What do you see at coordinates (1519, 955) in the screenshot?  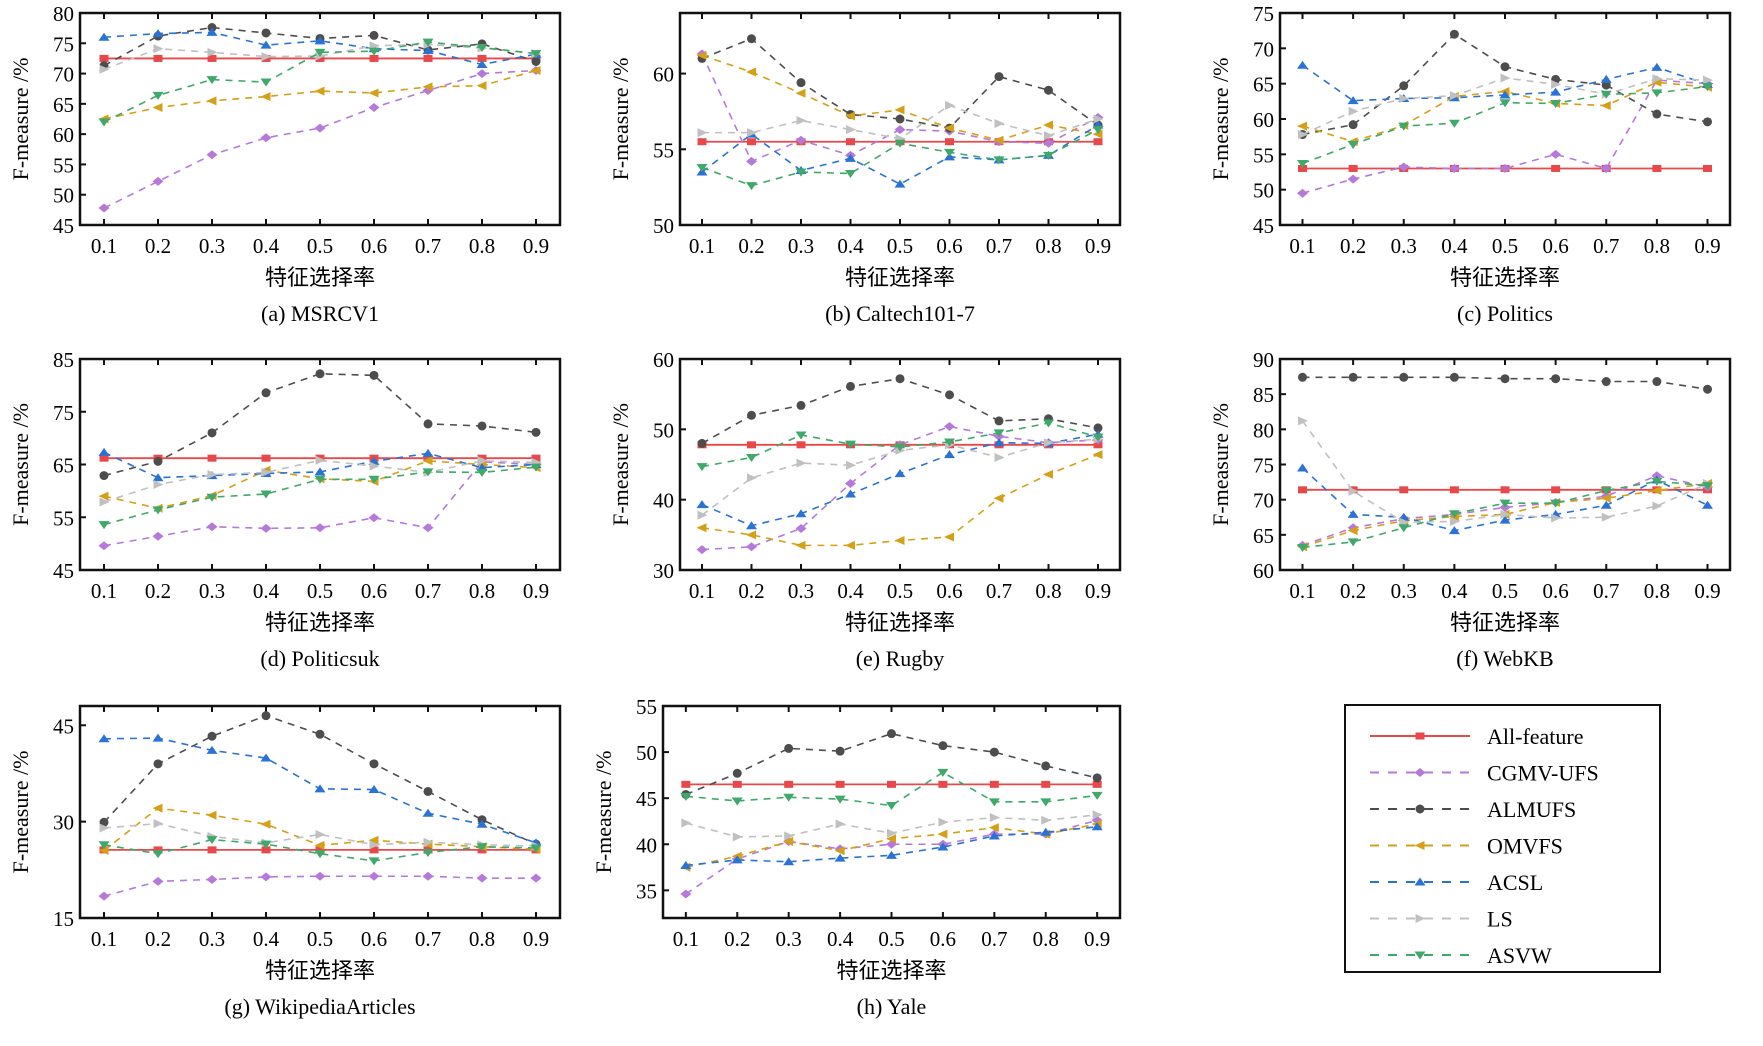 I see `legend-label: ASVW` at bounding box center [1519, 955].